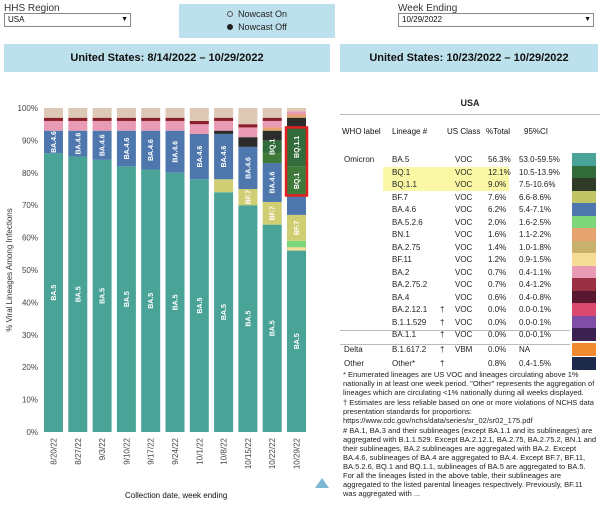  What do you see at coordinates (584, 159) in the screenshot?
I see `lineage-color-swatch` at bounding box center [584, 159].